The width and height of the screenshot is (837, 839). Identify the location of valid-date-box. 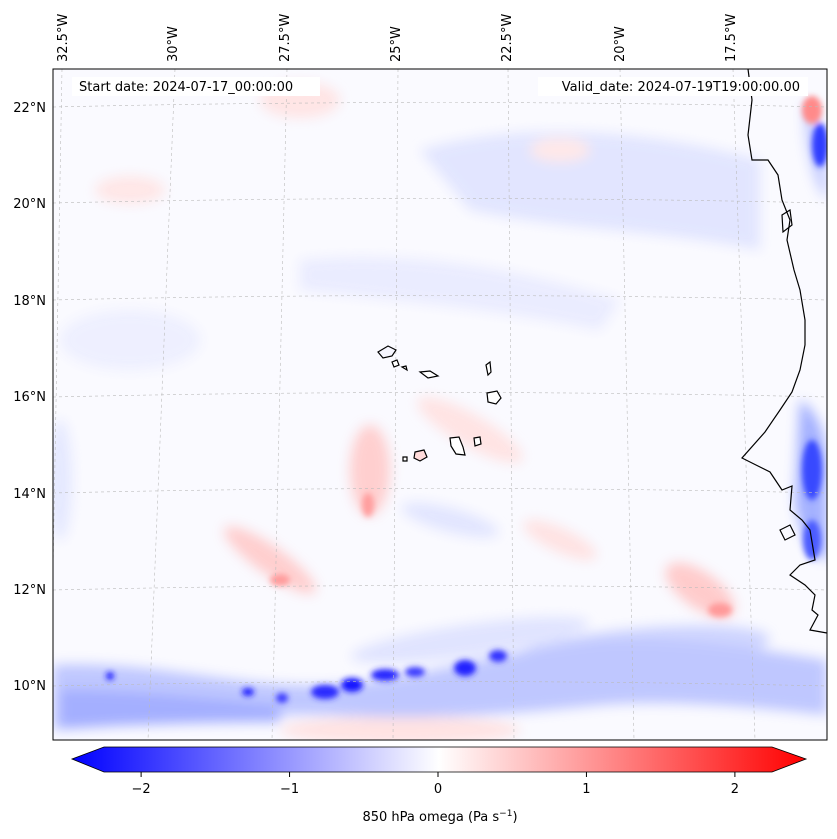
(673, 86).